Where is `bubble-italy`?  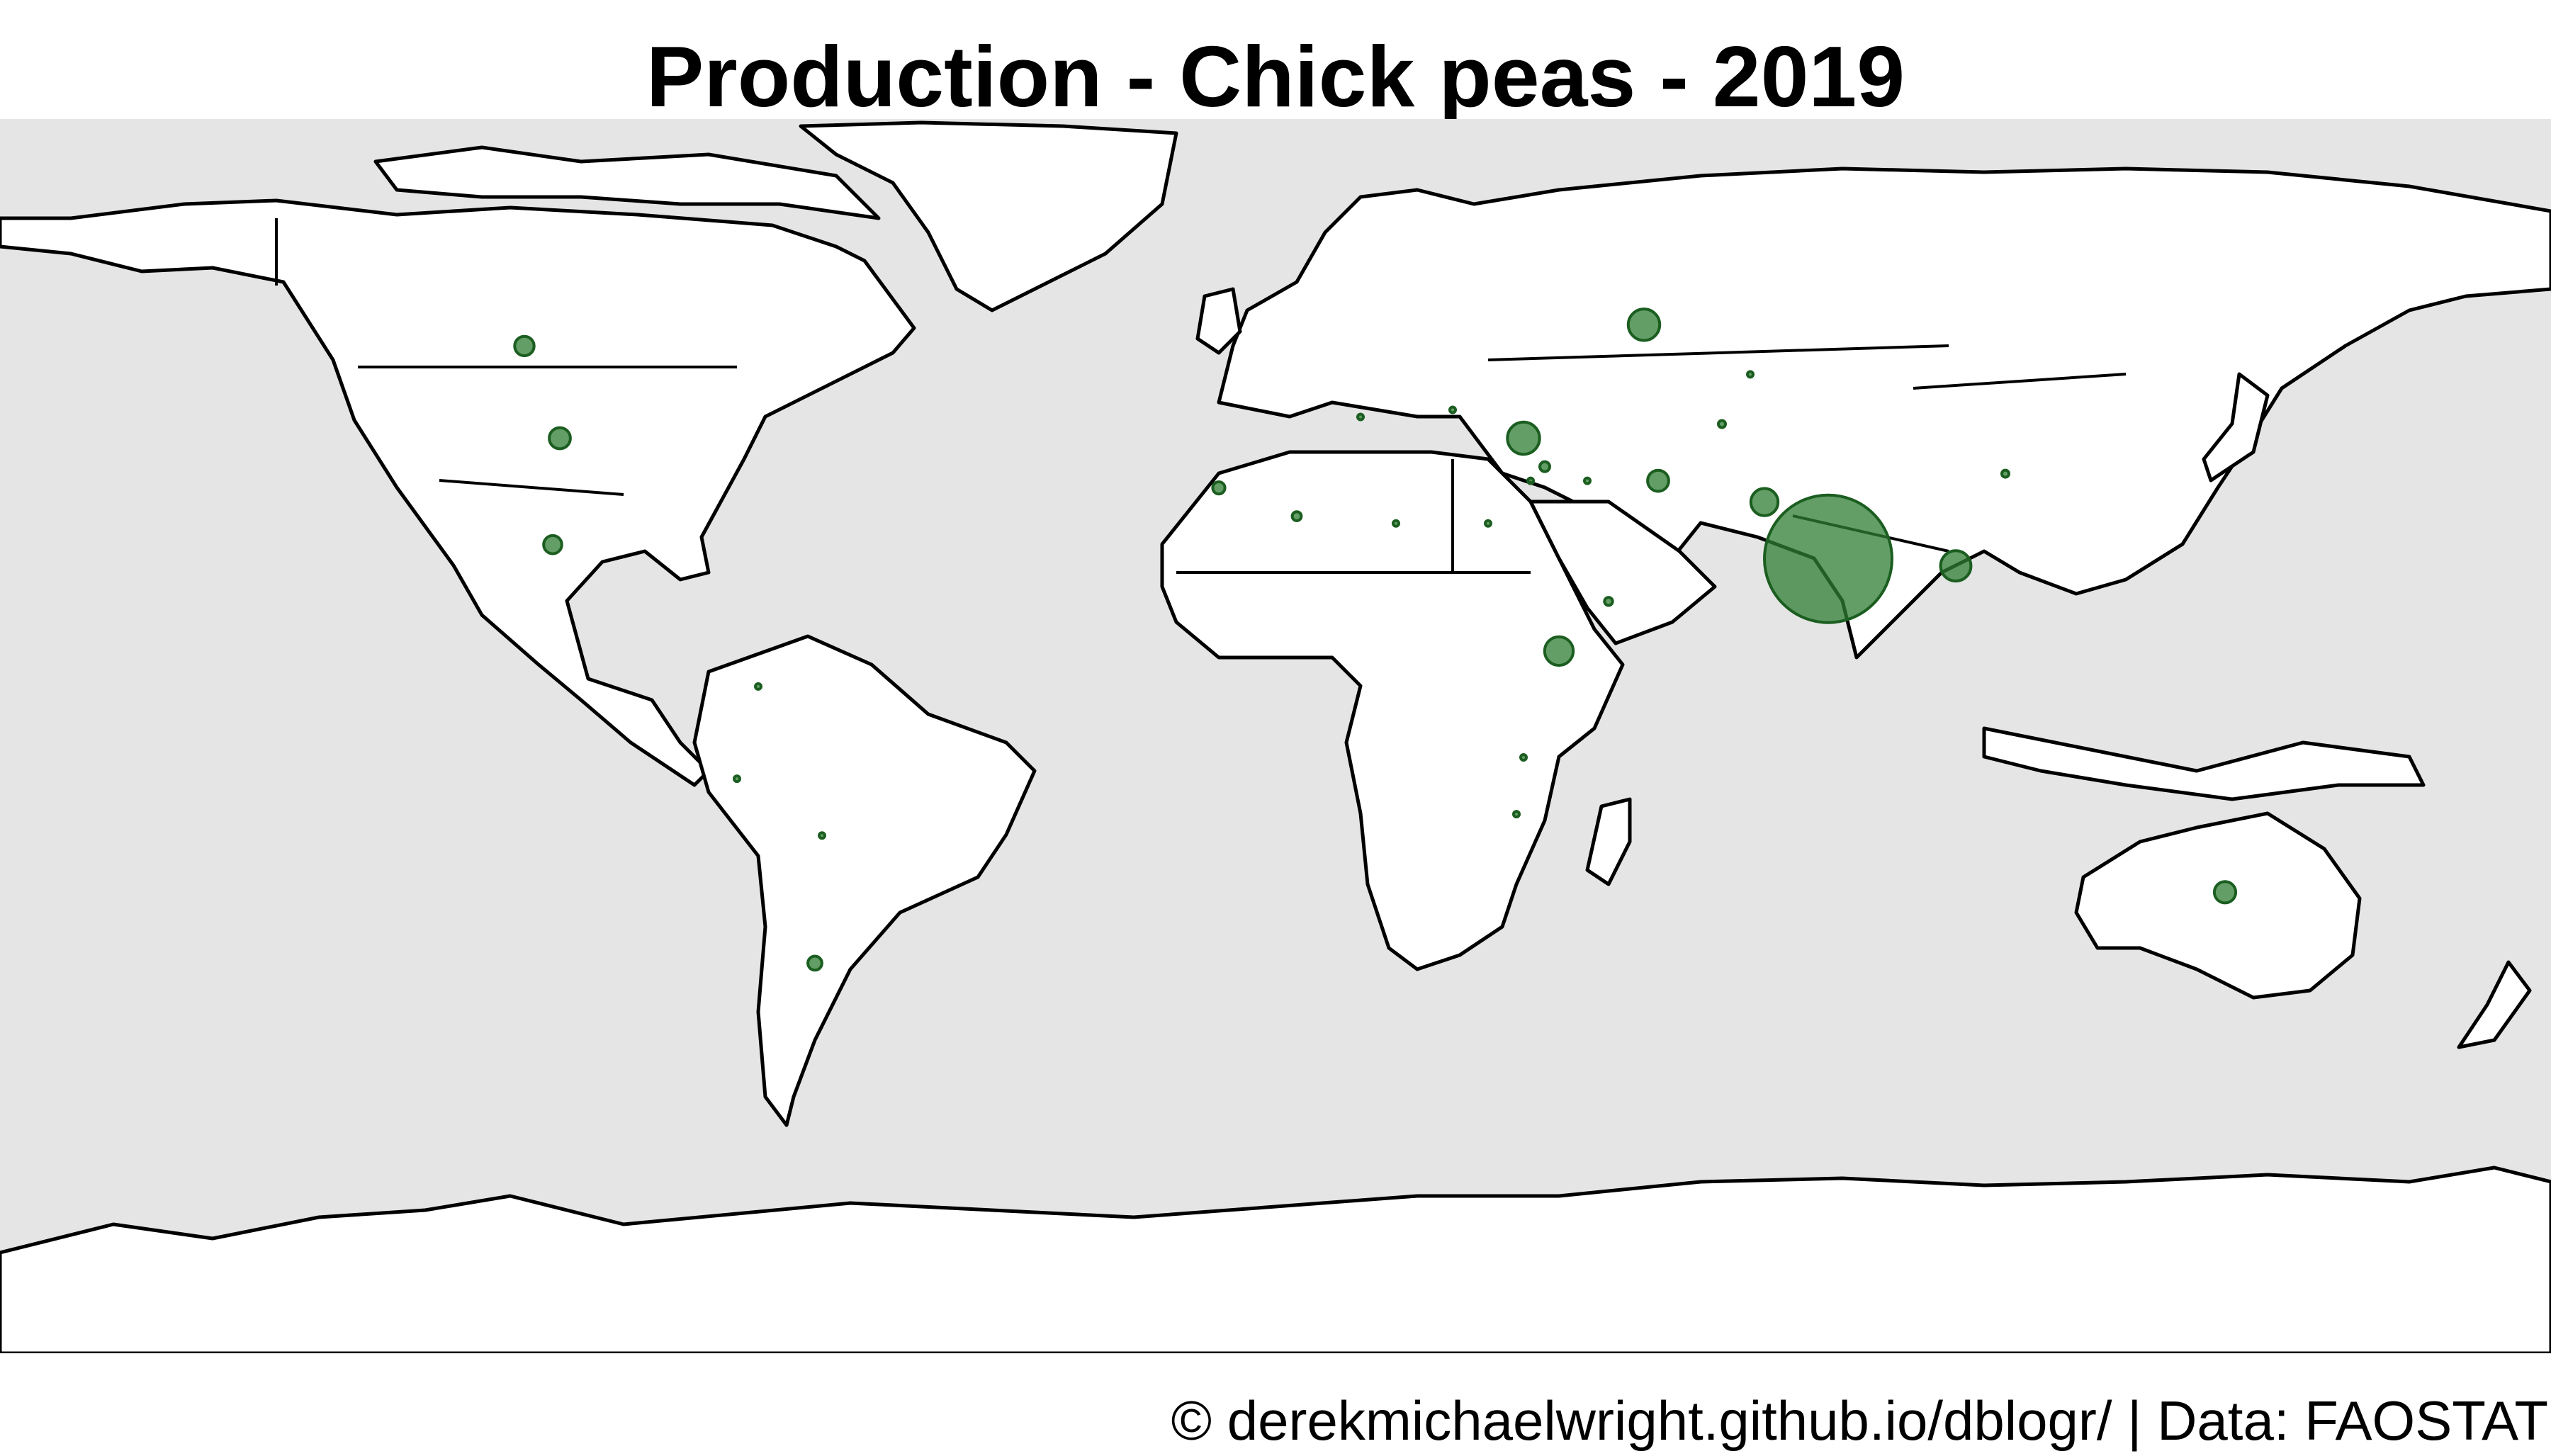 bubble-italy is located at coordinates (1360, 417).